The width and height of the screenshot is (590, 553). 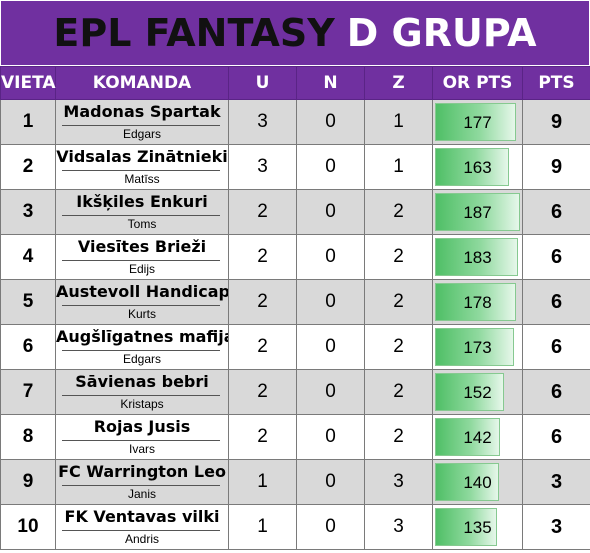 What do you see at coordinates (142, 404) in the screenshot?
I see `manager-name: Kristaps` at bounding box center [142, 404].